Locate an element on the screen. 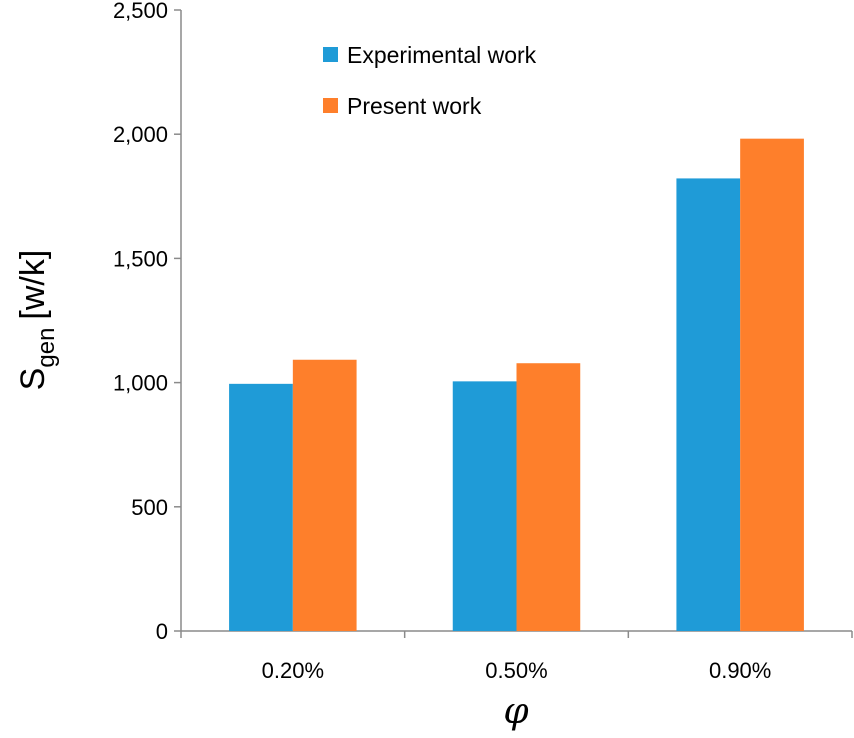  y-tick-label: 2,000 is located at coordinates (140, 134).